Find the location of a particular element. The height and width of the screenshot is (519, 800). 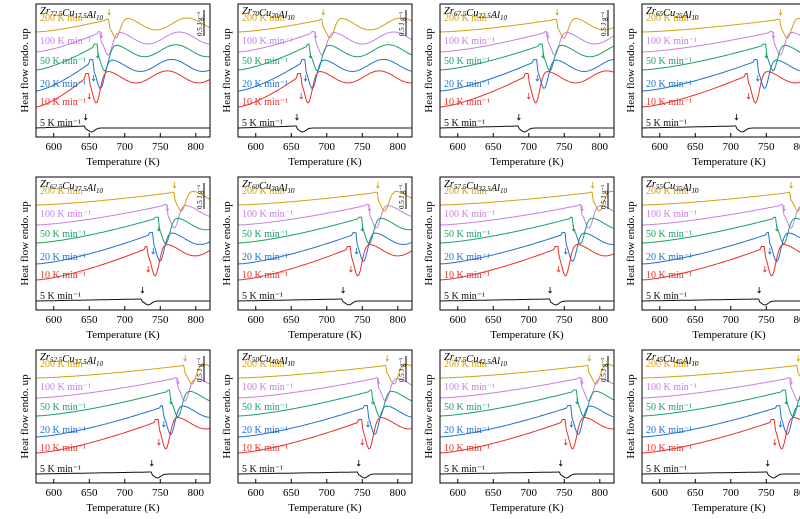

title-subscript: 55 is located at coordinates (660, 187).